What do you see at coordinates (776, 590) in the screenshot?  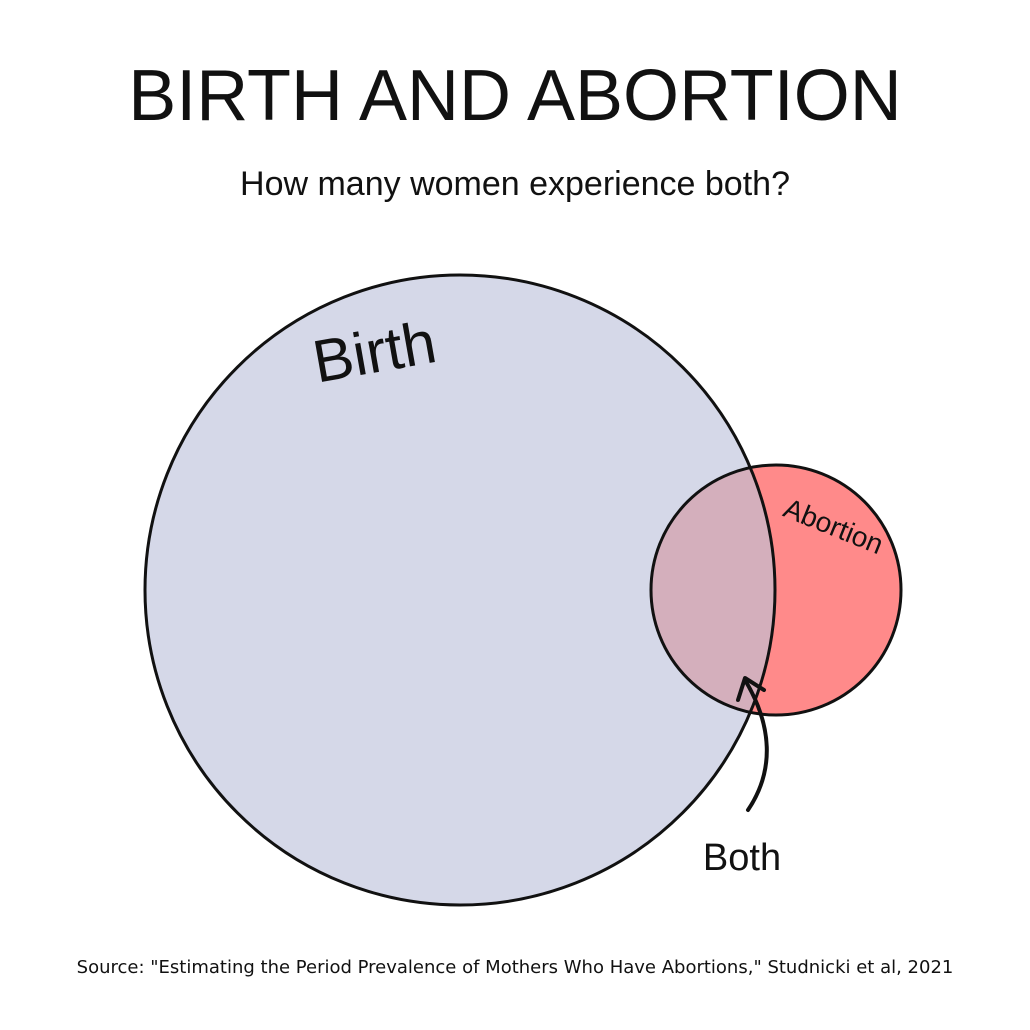 I see `abortion-outline` at bounding box center [776, 590].